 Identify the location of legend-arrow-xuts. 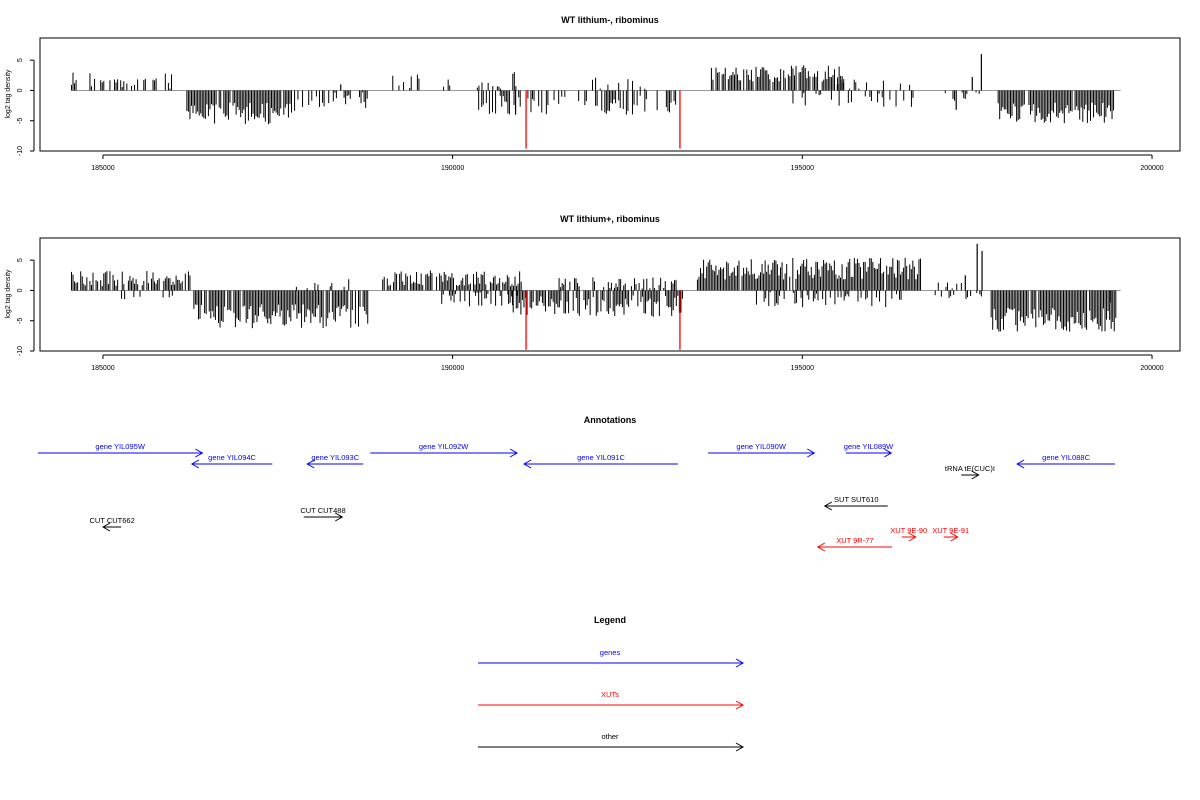
(611, 705).